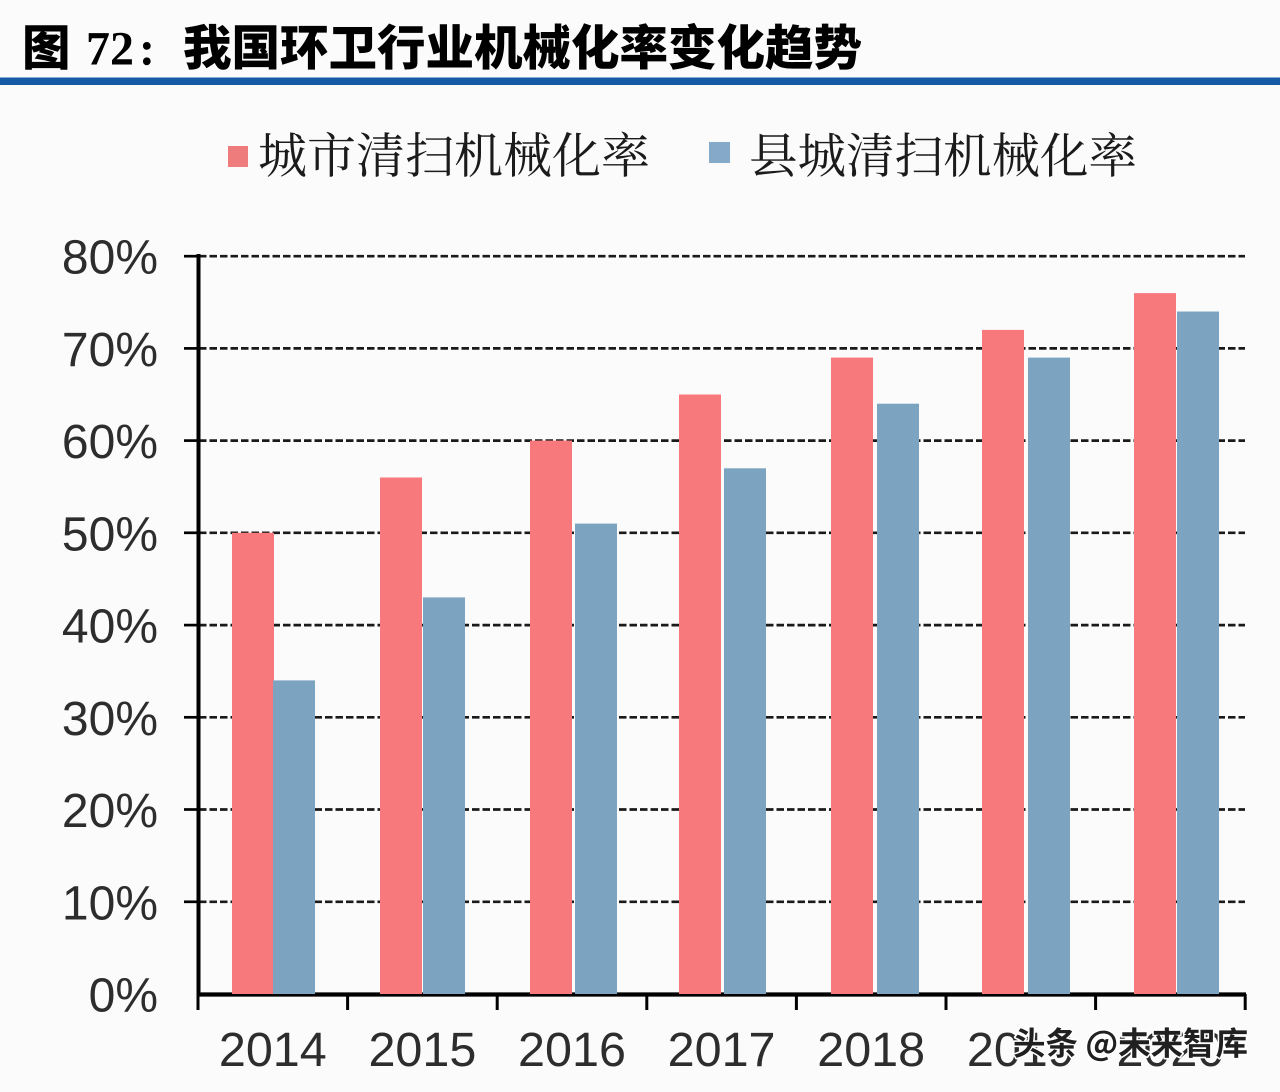 This screenshot has height=1092, width=1280. What do you see at coordinates (572, 1050) in the screenshot?
I see `svg-text: 2016` at bounding box center [572, 1050].